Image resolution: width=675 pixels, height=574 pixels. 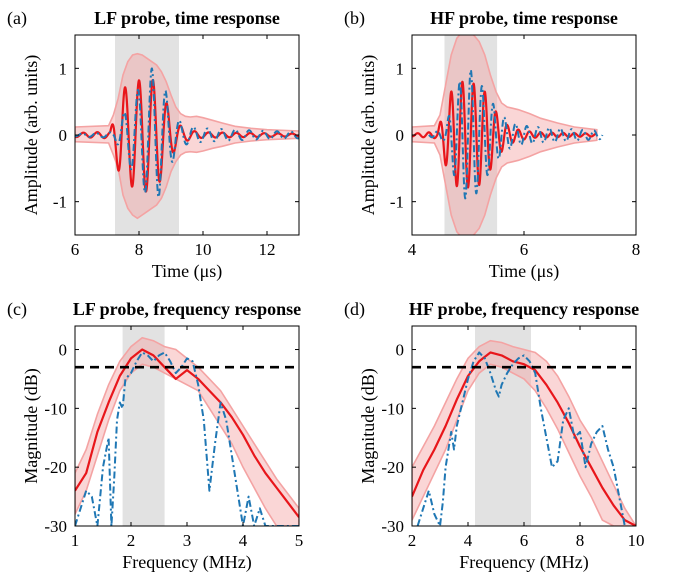 What do you see at coordinates (187, 309) in the screenshot?
I see `panel-title: LF probe, frequency response` at bounding box center [187, 309].